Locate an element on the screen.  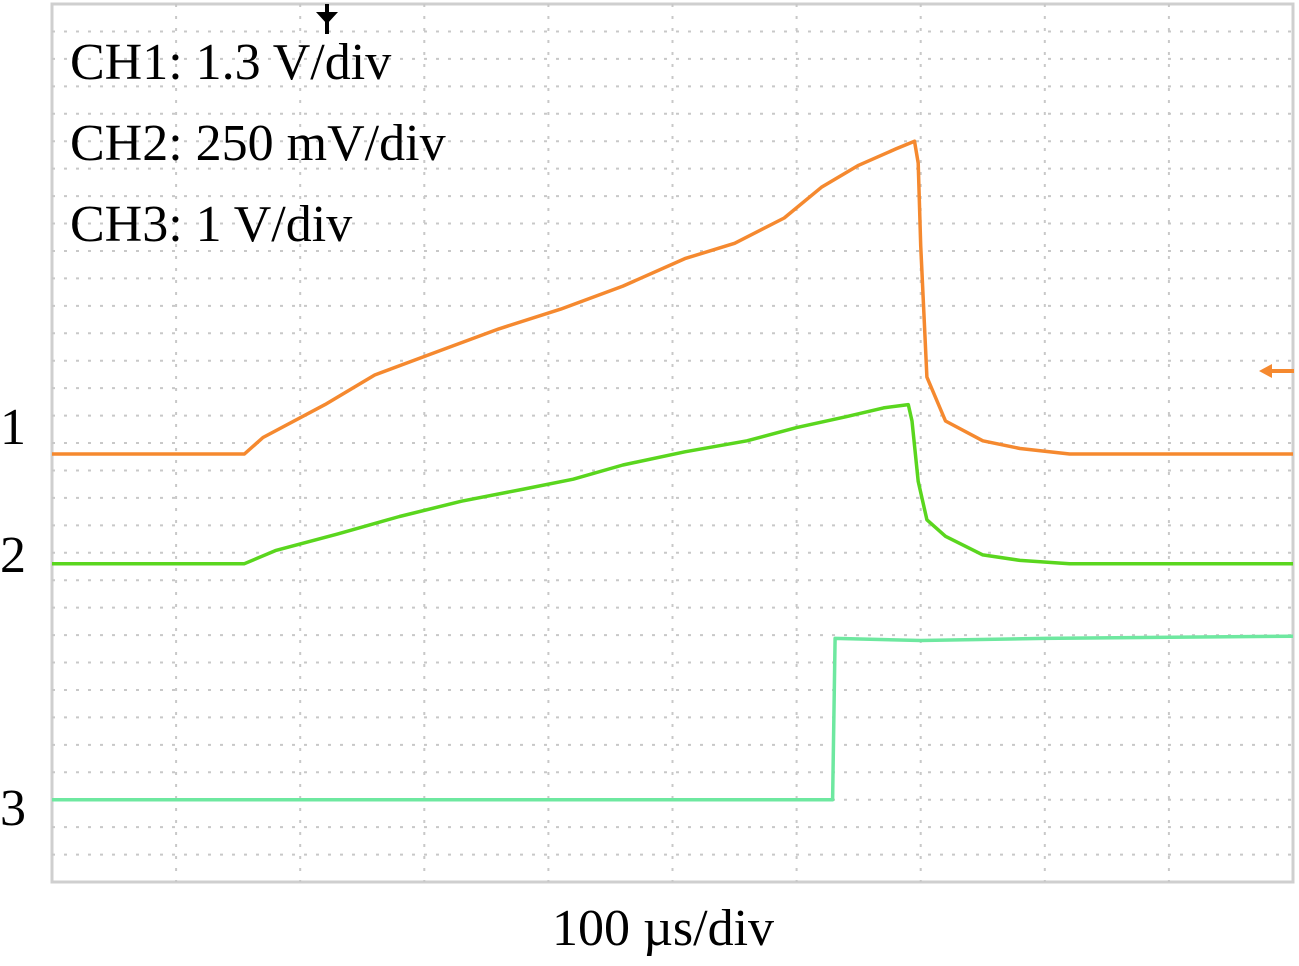
trigger-position-icon is located at coordinates (327, 19).